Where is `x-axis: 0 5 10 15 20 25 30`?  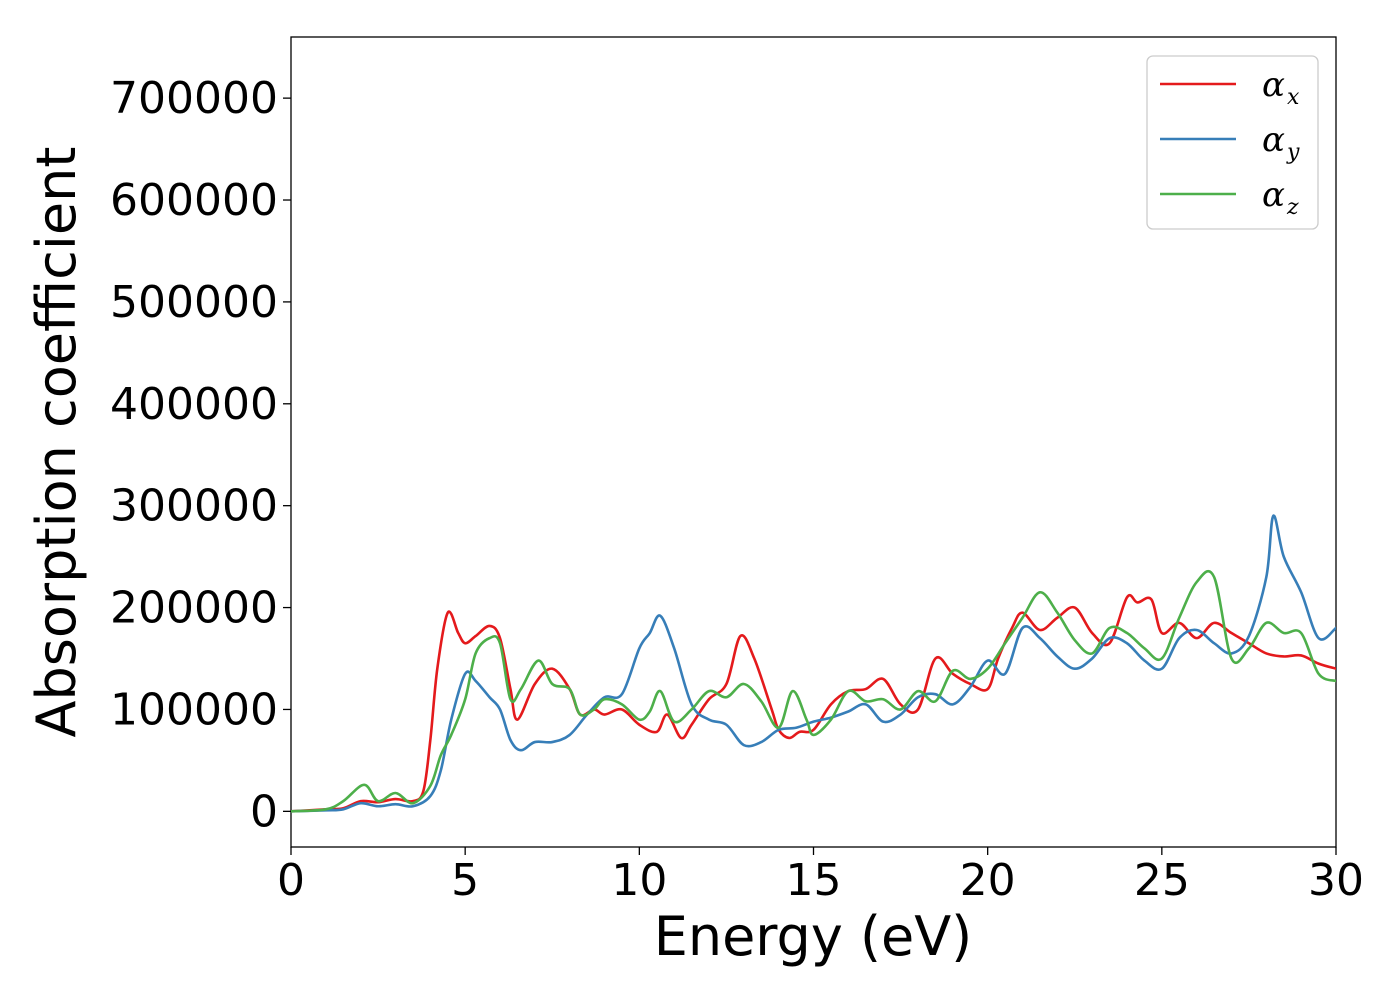 x-axis: 0 5 10 15 20 25 30 is located at coordinates (820, 876).